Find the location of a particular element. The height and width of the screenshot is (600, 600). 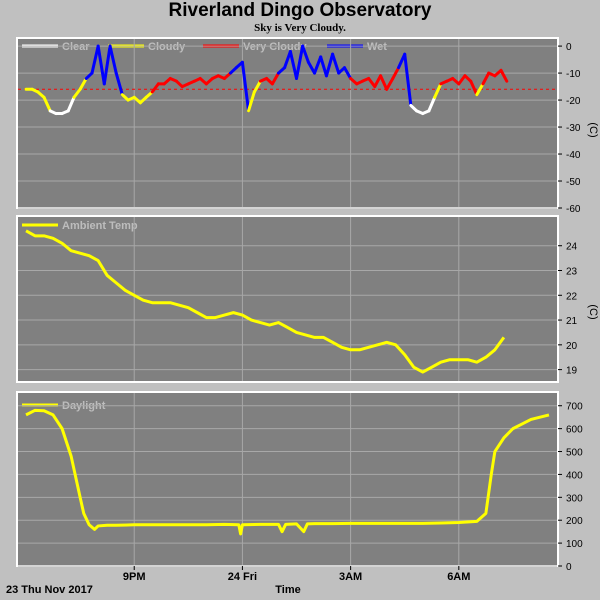

chart-title: Riverland Dingo Observatory is located at coordinates (300, 10).